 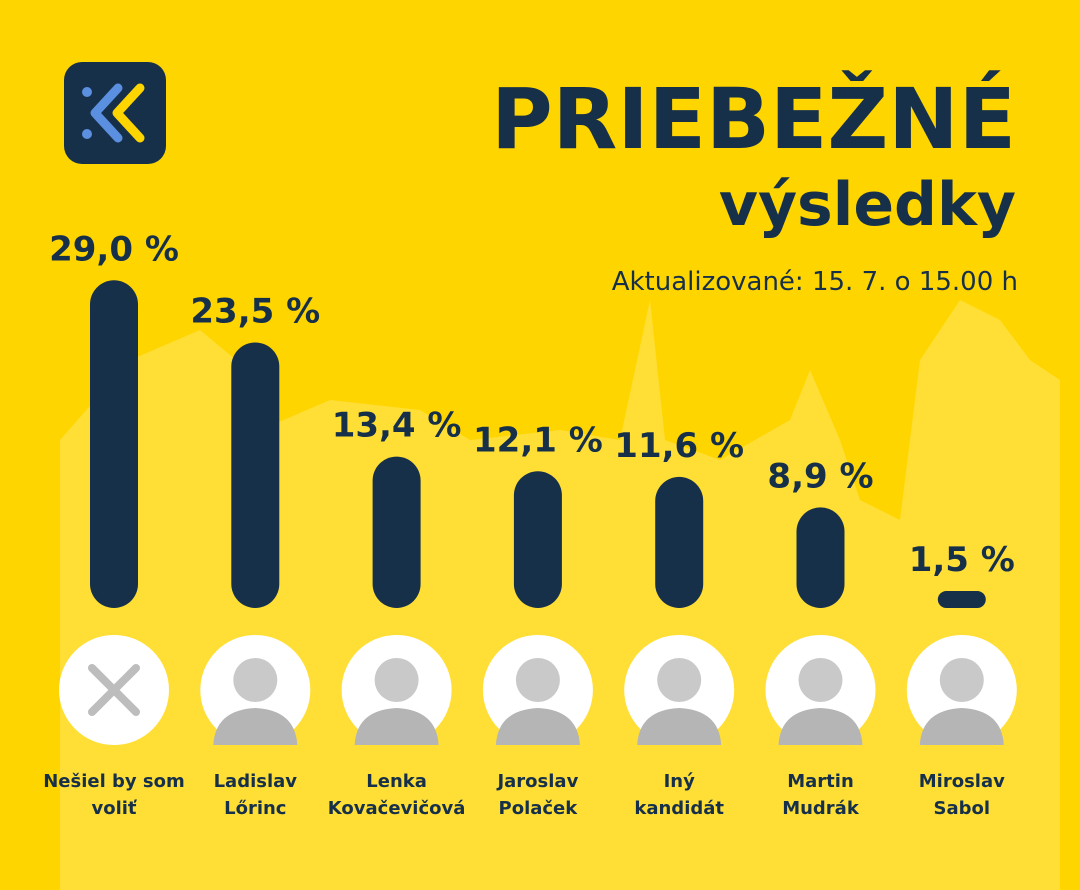 I want to click on chart-title: PRIEBEŽNÉ, so click(x=753, y=119).